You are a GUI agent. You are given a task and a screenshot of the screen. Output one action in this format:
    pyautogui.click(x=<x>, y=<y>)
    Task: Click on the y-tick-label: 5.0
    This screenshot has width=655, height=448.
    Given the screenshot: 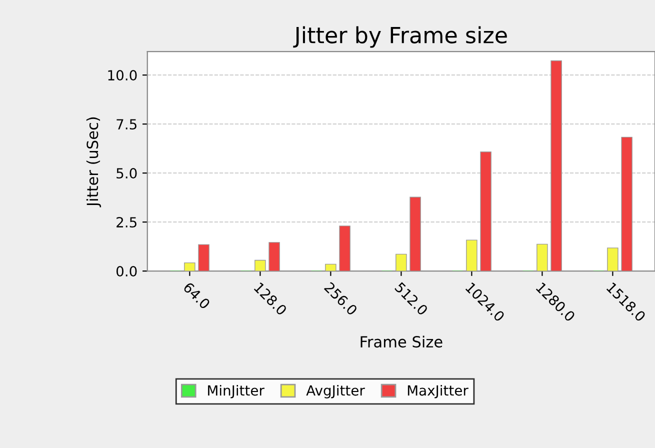 What is the action you would take?
    pyautogui.click(x=126, y=173)
    